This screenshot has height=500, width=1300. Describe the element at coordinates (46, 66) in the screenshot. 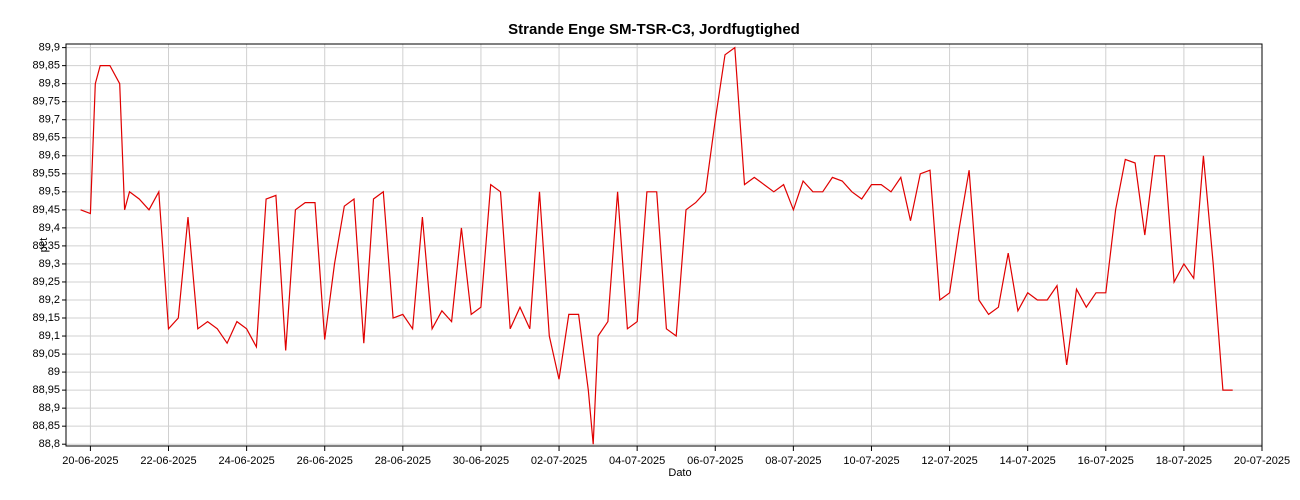

I see `y-tick-label: 89,85` at that location.